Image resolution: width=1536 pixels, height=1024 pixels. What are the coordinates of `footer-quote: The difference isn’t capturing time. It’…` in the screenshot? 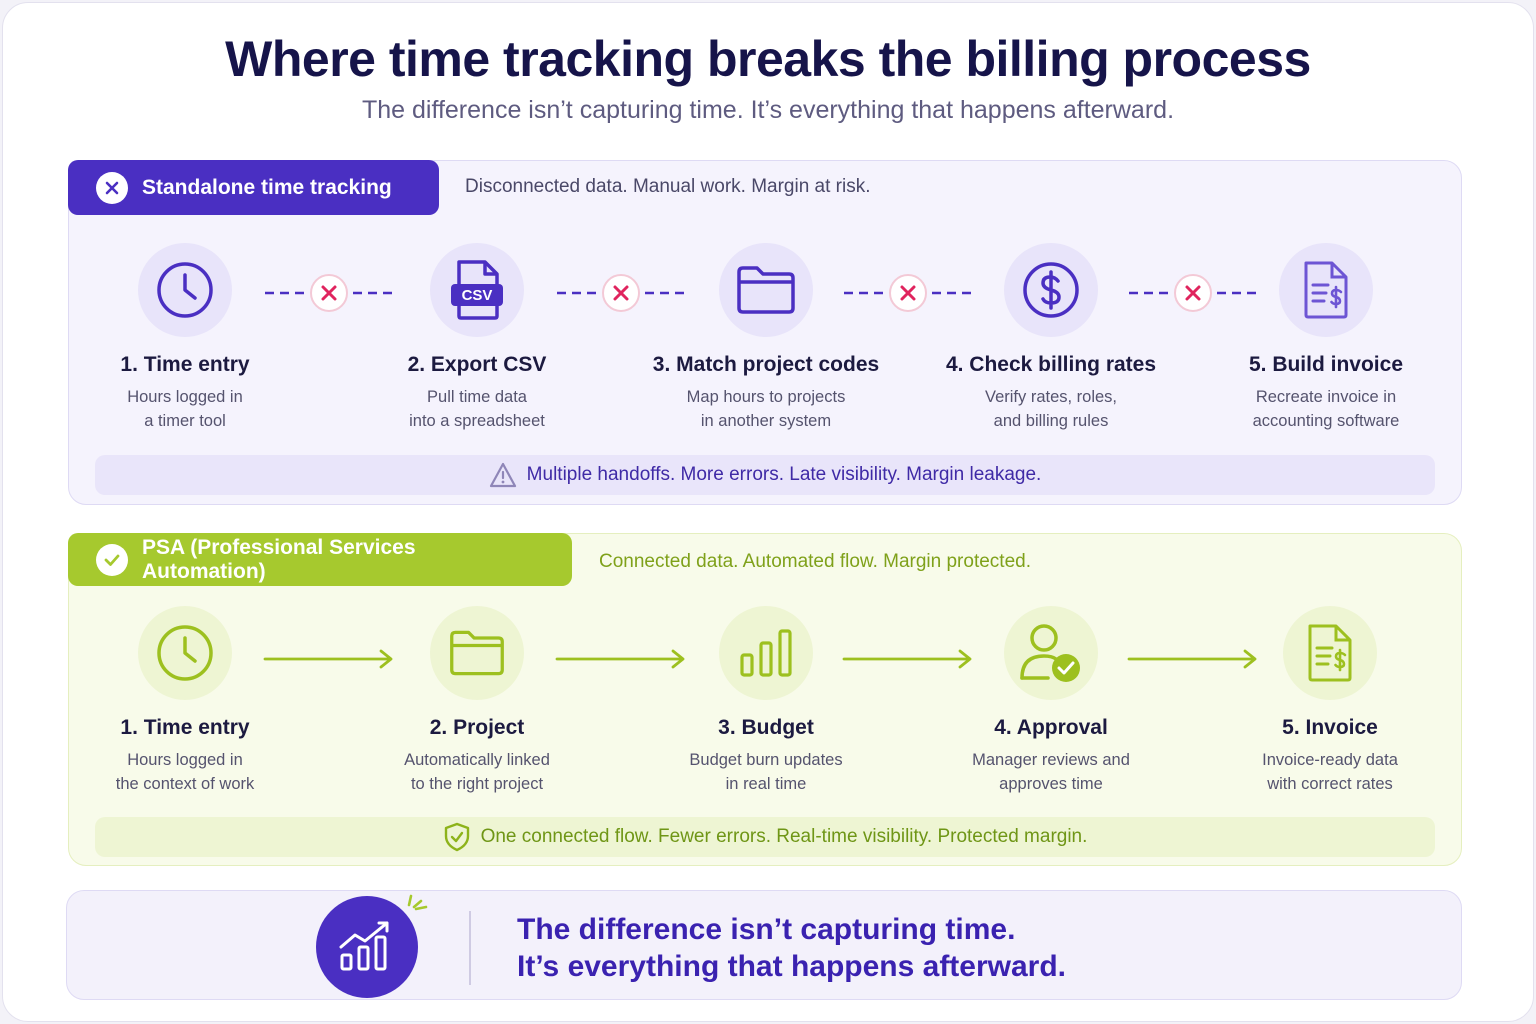 It's located at (791, 948).